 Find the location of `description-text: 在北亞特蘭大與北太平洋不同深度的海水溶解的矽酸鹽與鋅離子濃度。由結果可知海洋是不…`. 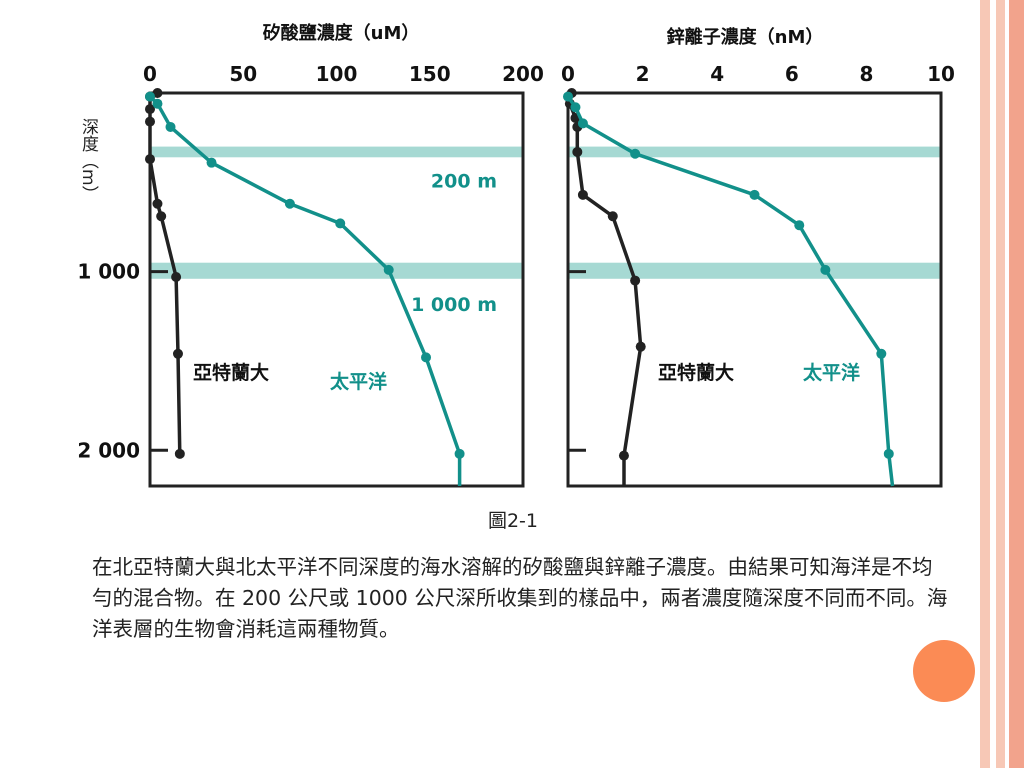

description-text: 在北亞特蘭大與北太平洋不同深度的海水溶解的矽酸鹽與鋅離子濃度。由結果可知海洋是不… is located at coordinates (520, 598).